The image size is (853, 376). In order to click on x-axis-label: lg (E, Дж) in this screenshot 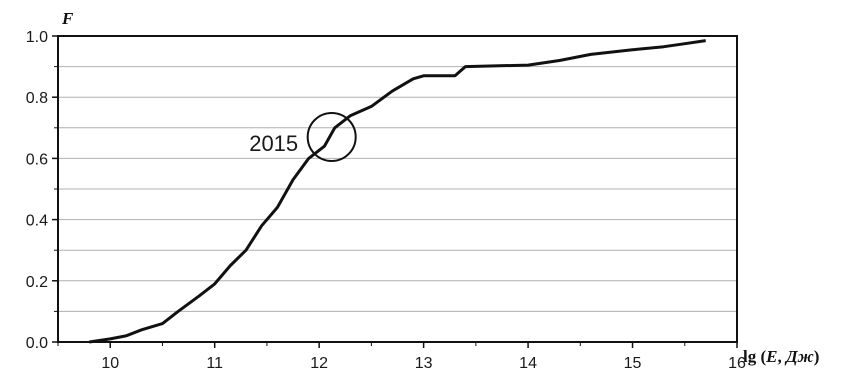, I will do `click(781, 356)`.